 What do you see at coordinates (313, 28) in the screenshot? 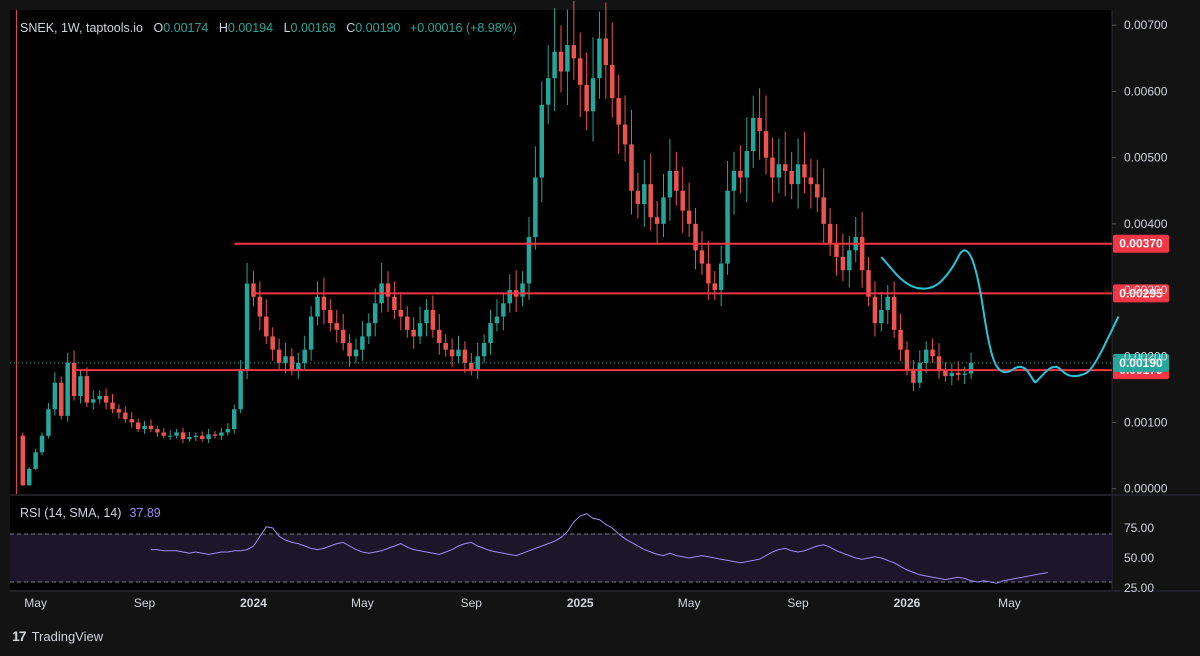
I see `low-value: 0.00168` at bounding box center [313, 28].